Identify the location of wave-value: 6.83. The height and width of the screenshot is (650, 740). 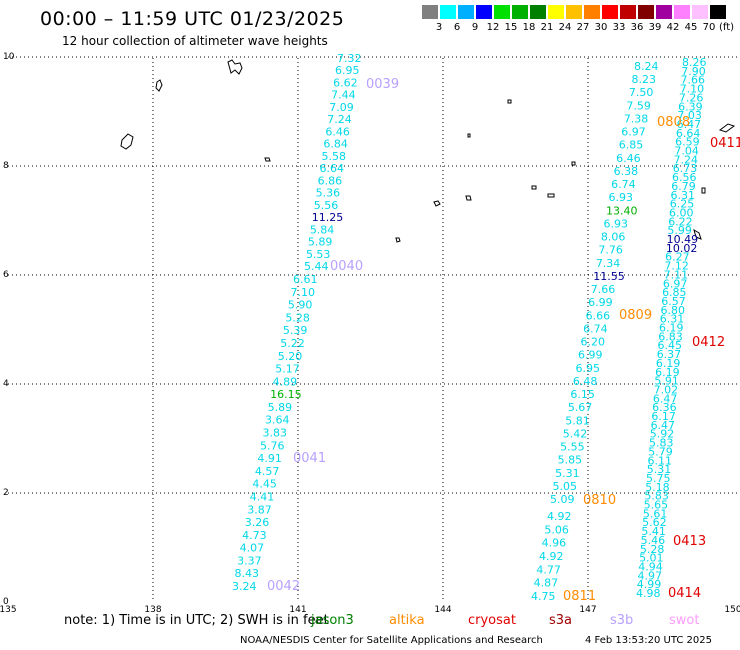
(670, 336).